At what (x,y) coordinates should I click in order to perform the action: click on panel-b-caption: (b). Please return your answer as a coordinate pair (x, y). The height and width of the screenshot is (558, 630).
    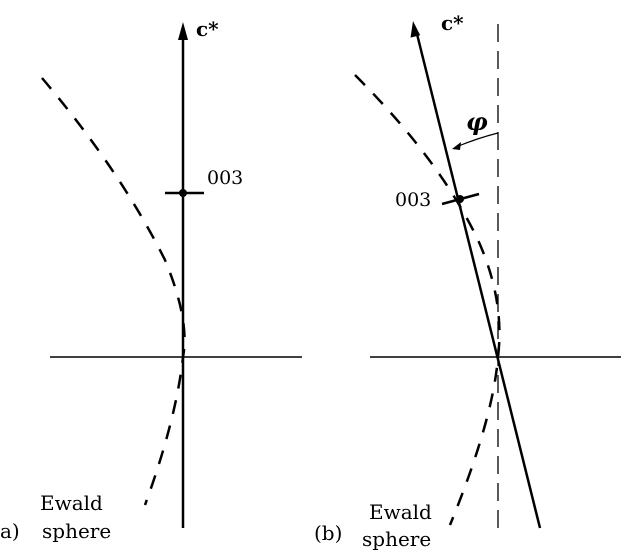
    Looking at the image, I should click on (328, 533).